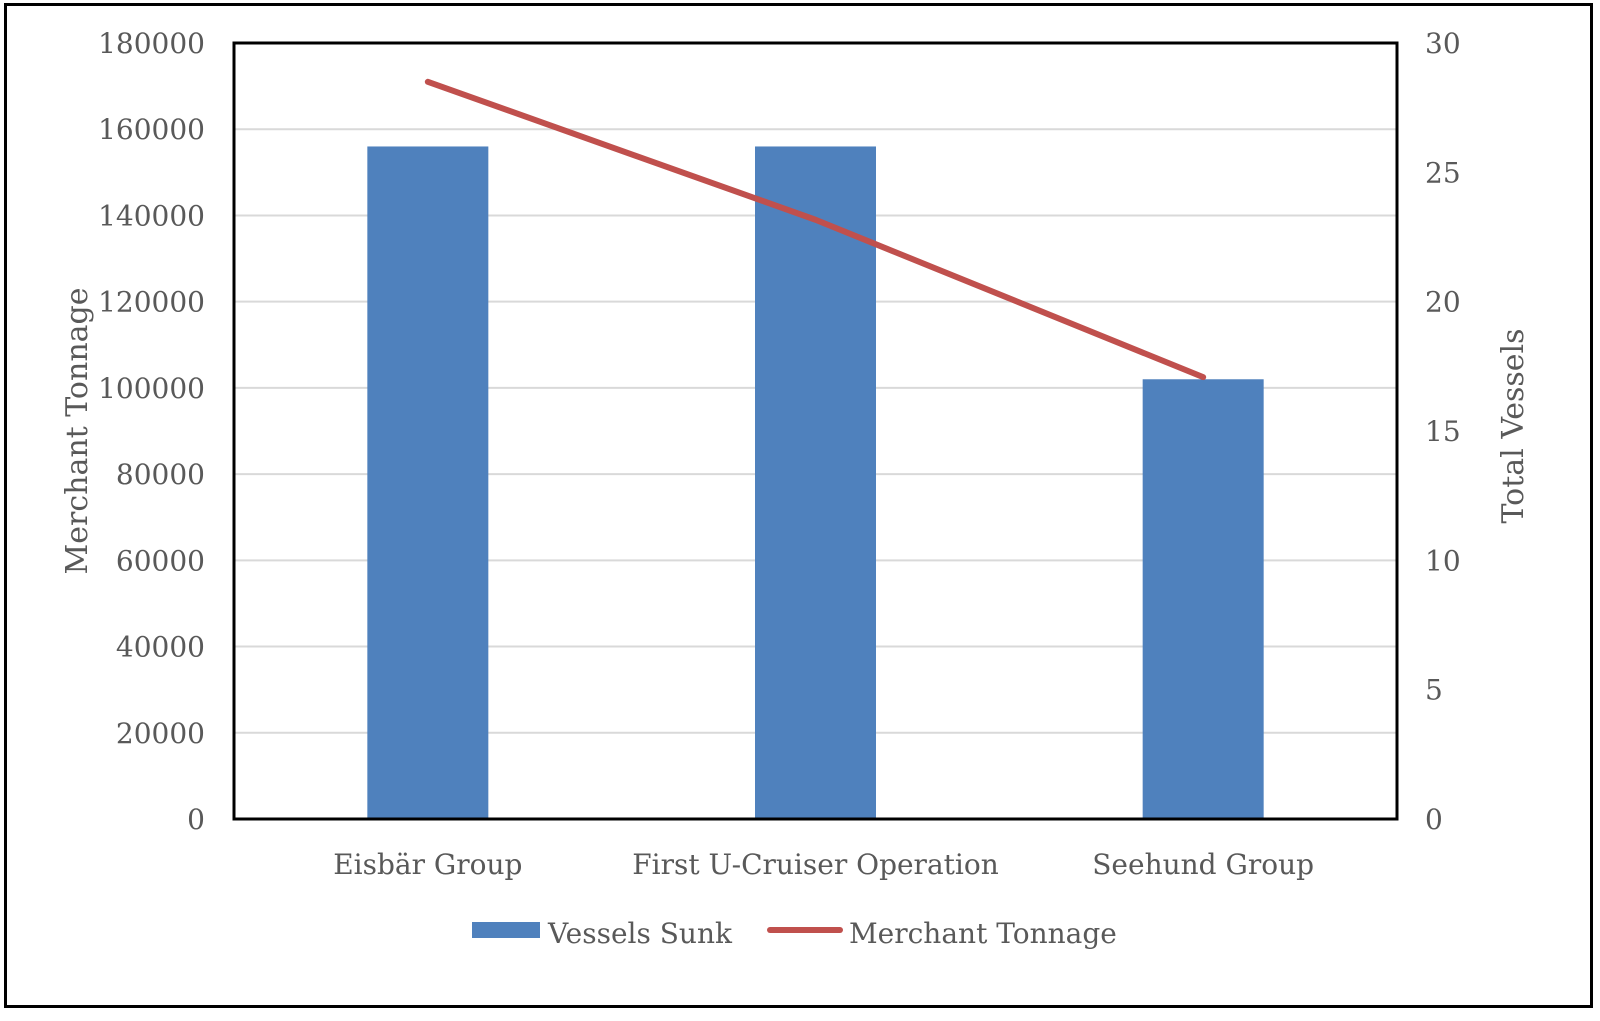 Image resolution: width=1600 pixels, height=1021 pixels. I want to click on right-axis-ticks: 0 5 10 15 20 25 30, so click(1443, 431).